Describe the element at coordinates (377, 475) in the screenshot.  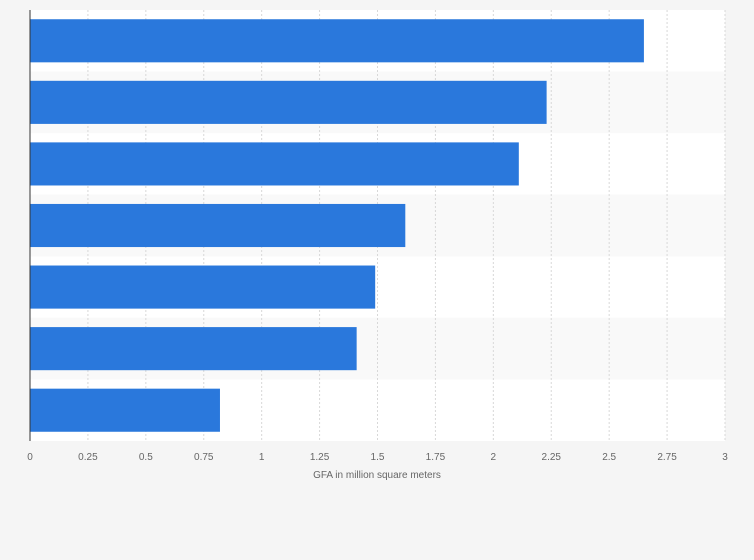
I see `x-axis-title: GFA in million square meters` at that location.